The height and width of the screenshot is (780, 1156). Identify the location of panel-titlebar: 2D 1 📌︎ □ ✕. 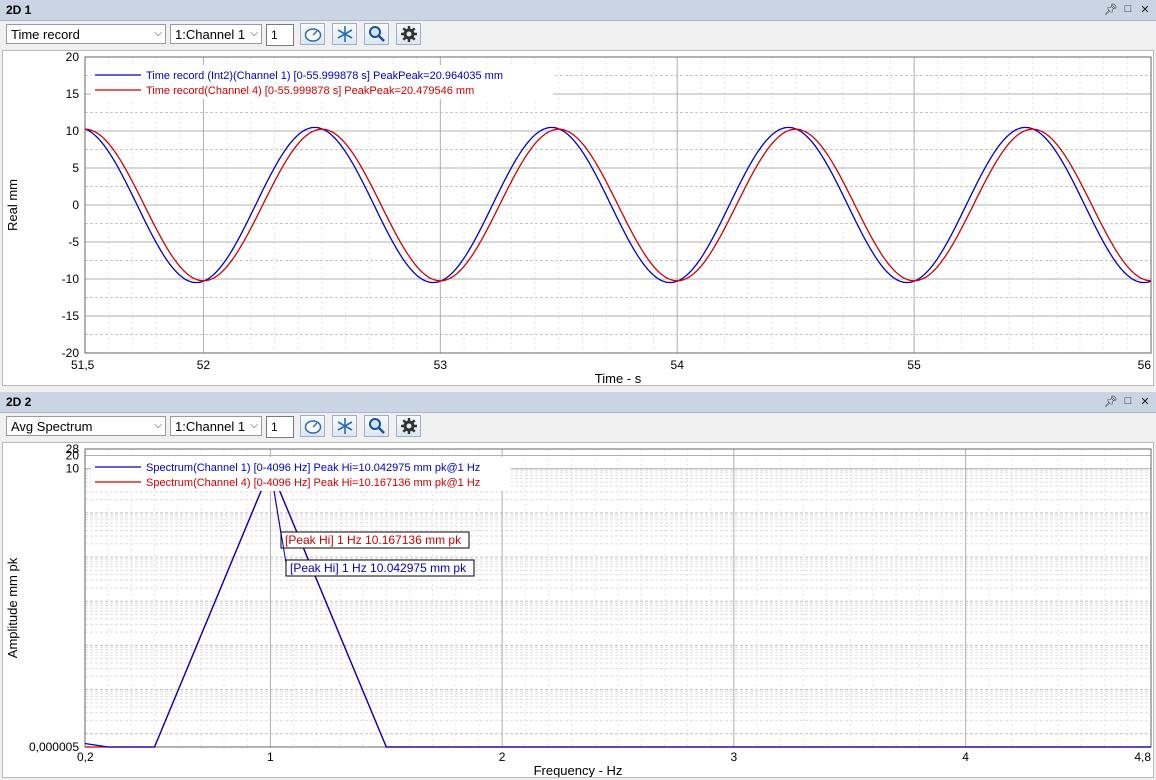
(578, 10).